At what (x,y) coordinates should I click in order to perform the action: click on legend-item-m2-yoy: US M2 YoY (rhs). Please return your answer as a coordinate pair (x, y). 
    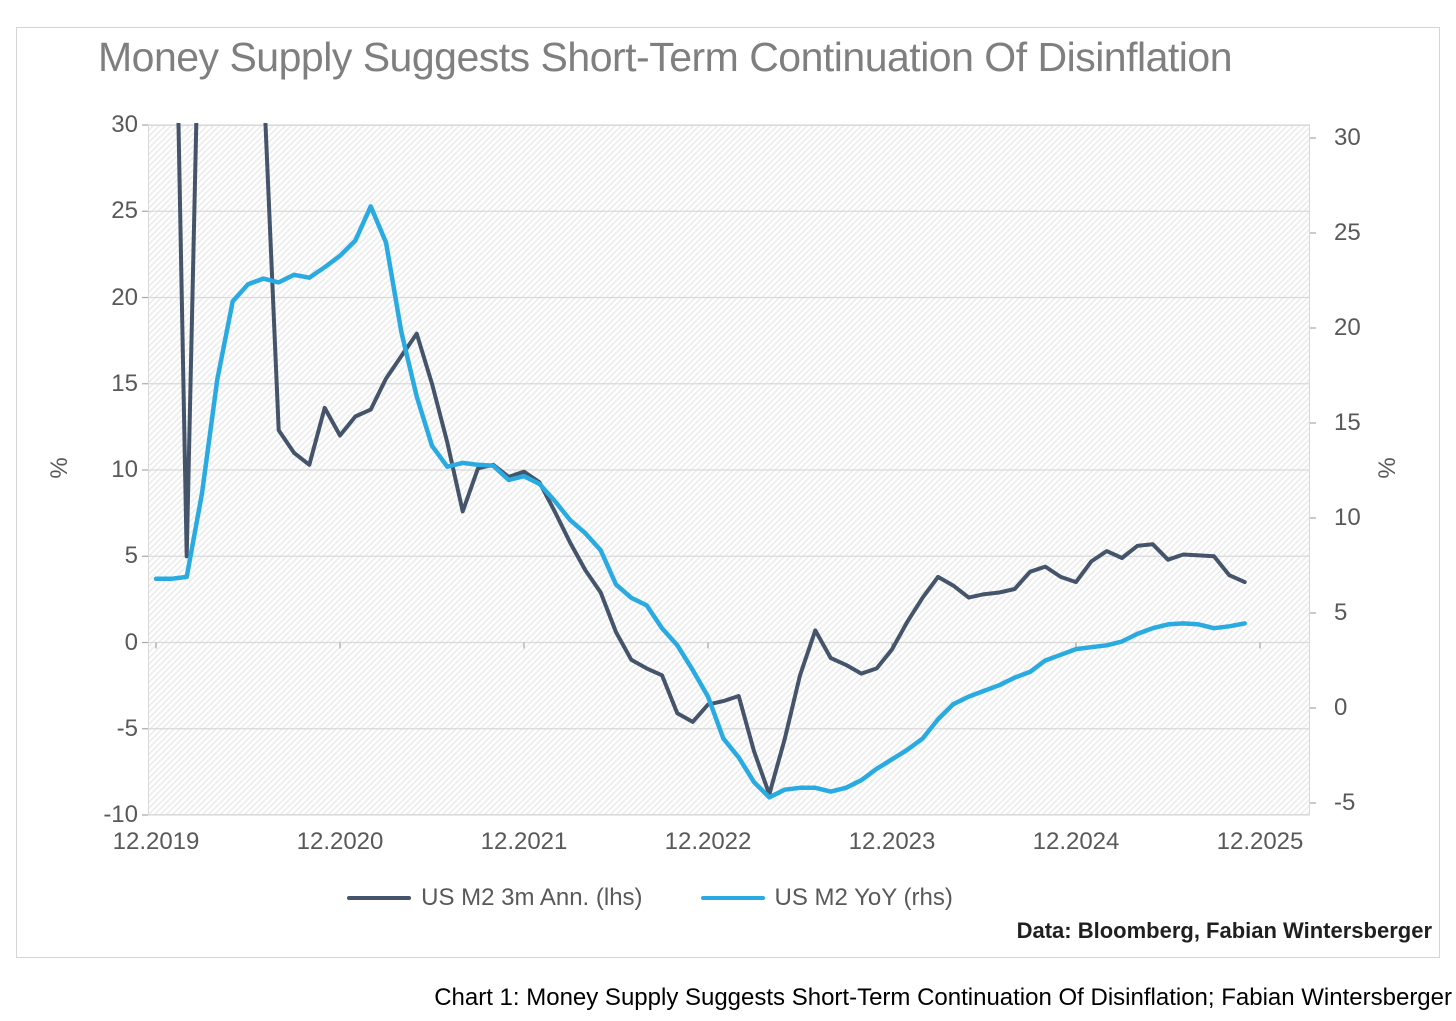
    Looking at the image, I should click on (826, 898).